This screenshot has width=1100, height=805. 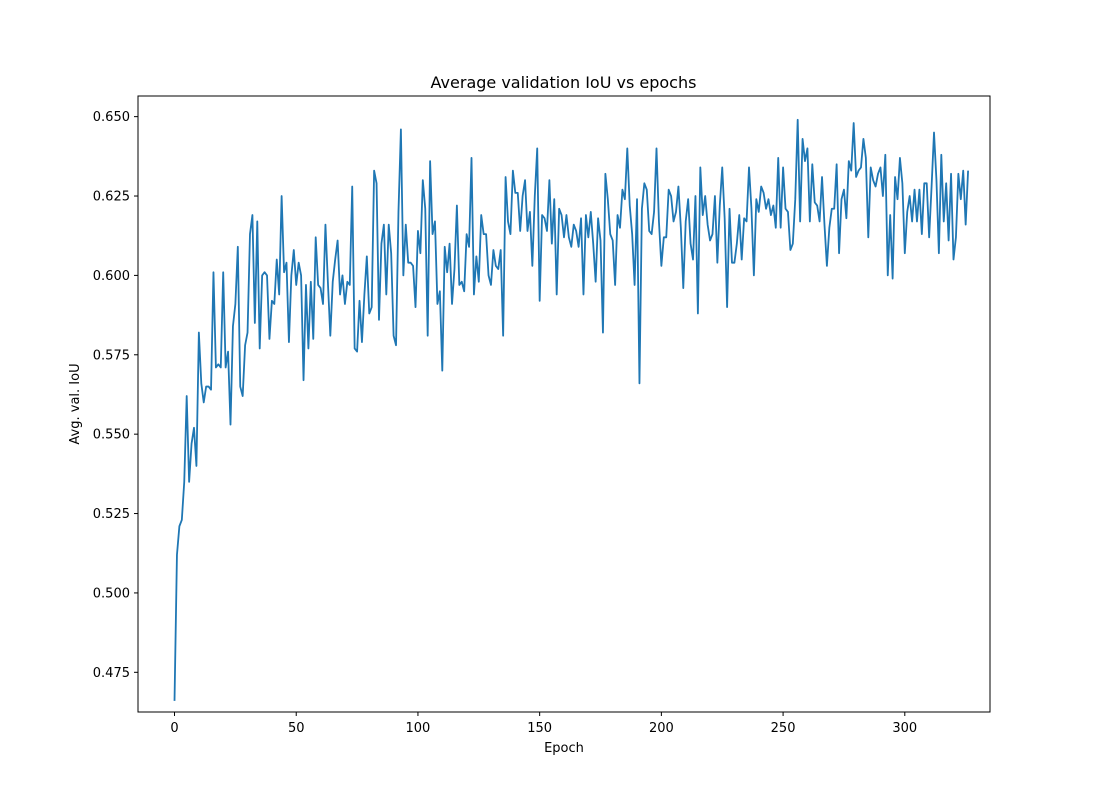 What do you see at coordinates (564, 82) in the screenshot?
I see `chart-title: Average validation IoU vs epochs` at bounding box center [564, 82].